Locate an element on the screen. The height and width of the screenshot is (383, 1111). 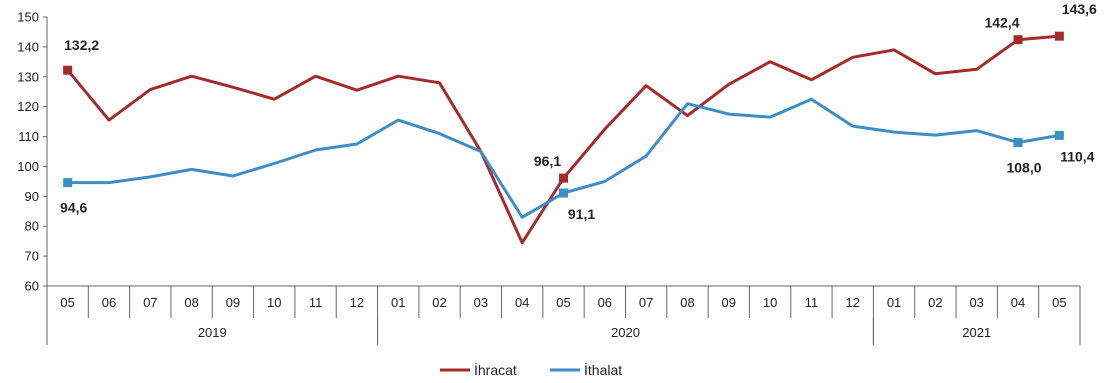
y-tick-label: 60 is located at coordinates (32, 286).